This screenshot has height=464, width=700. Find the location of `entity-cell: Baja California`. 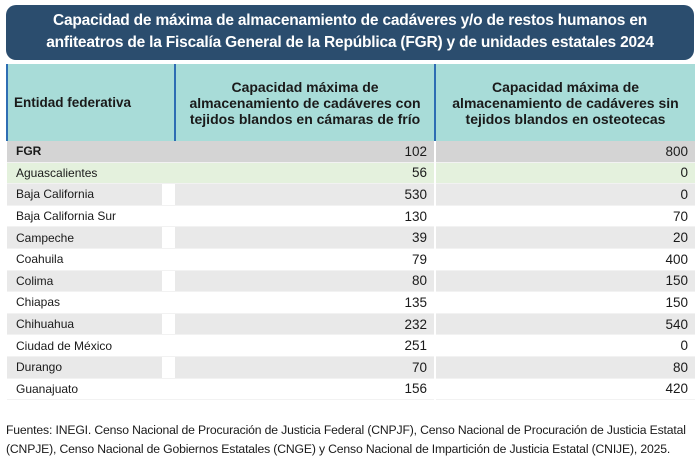

entity-cell: Baja California is located at coordinates (91, 194).